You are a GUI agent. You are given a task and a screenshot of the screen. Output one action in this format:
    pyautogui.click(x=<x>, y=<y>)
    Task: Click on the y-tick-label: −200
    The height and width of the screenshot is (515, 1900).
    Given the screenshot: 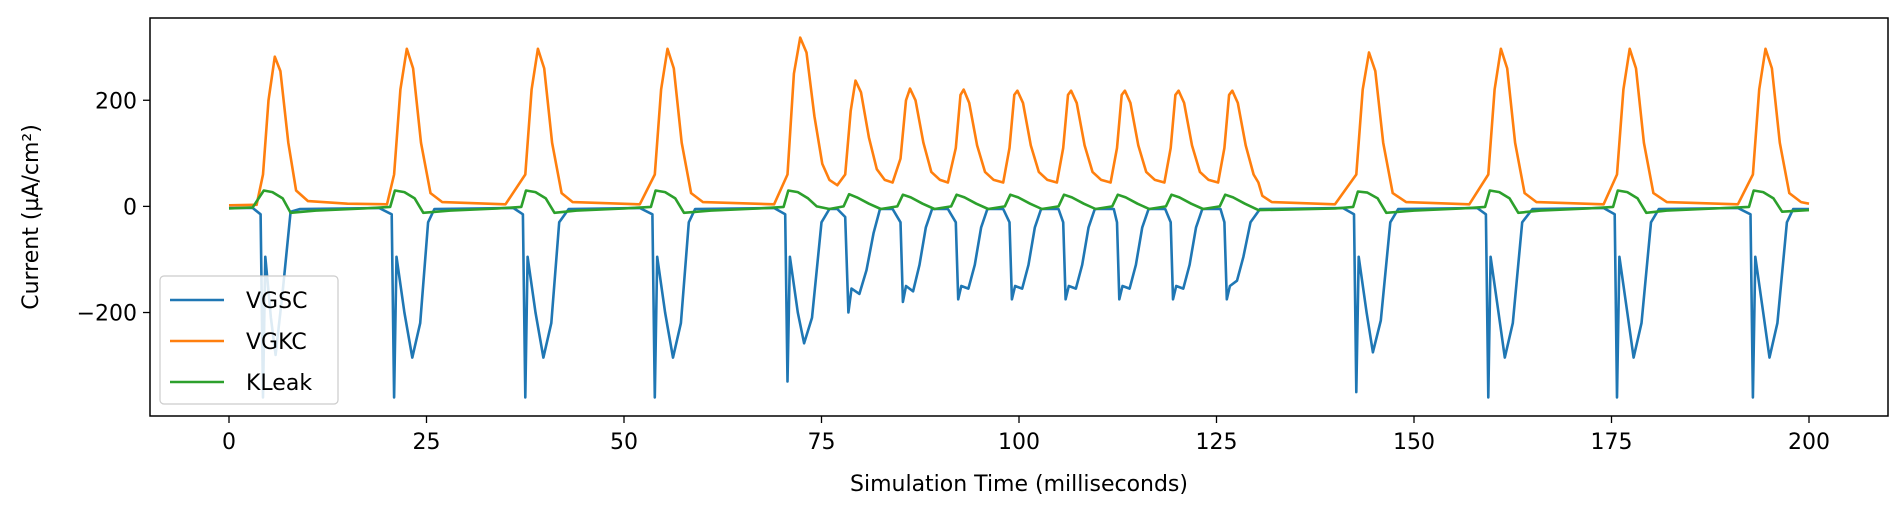 What is the action you would take?
    pyautogui.click(x=107, y=314)
    